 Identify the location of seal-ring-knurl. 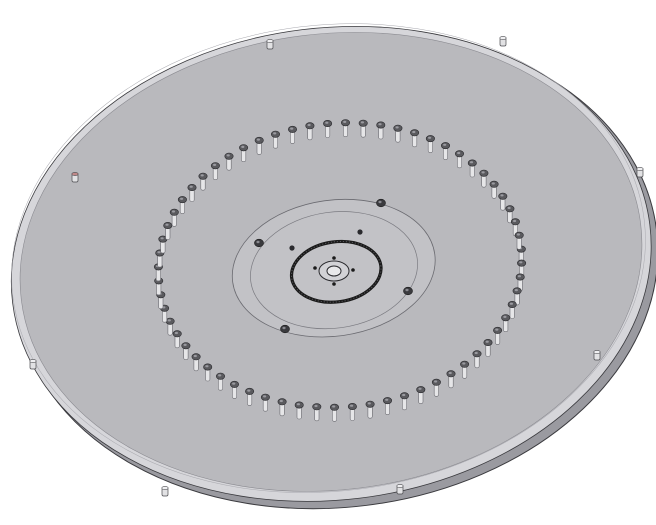
(336, 271).